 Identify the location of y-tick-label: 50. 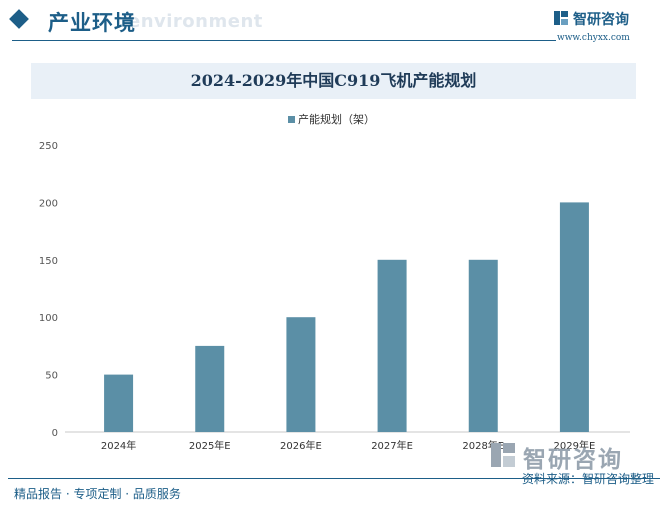
(51, 376).